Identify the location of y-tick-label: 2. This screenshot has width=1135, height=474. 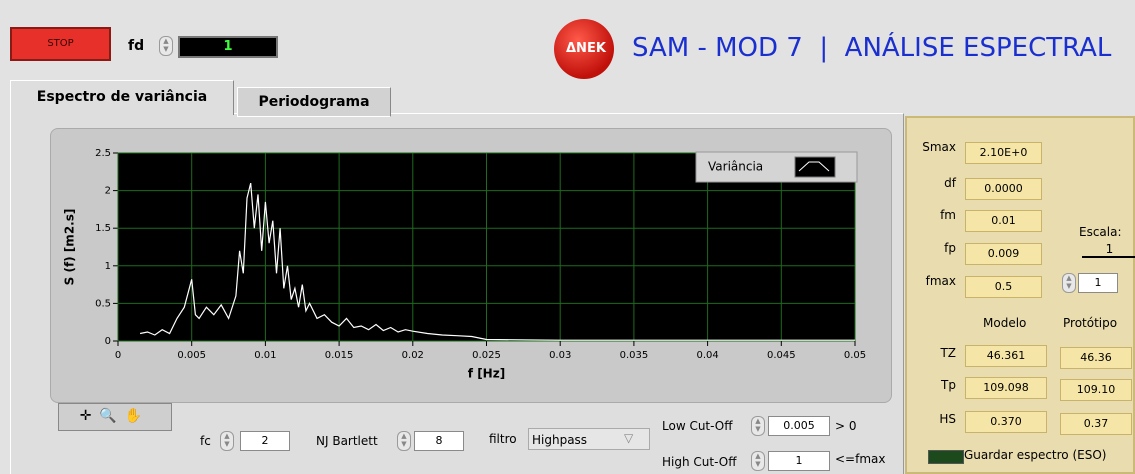
(108, 191).